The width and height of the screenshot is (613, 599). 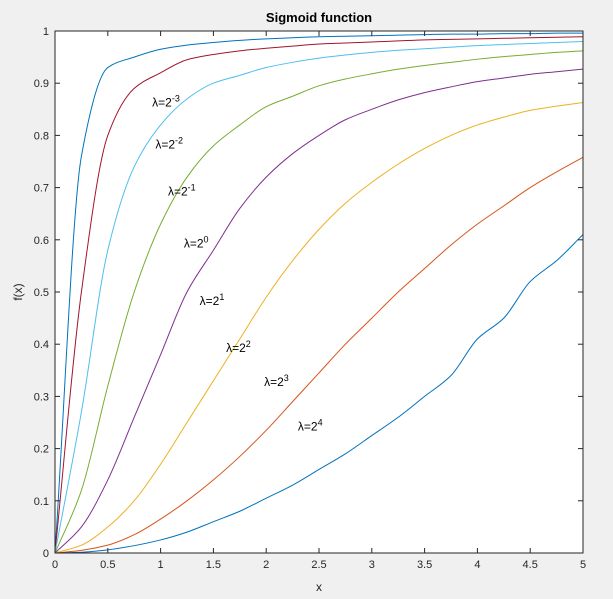 What do you see at coordinates (41, 450) in the screenshot?
I see `y-tick-label: 0.2` at bounding box center [41, 450].